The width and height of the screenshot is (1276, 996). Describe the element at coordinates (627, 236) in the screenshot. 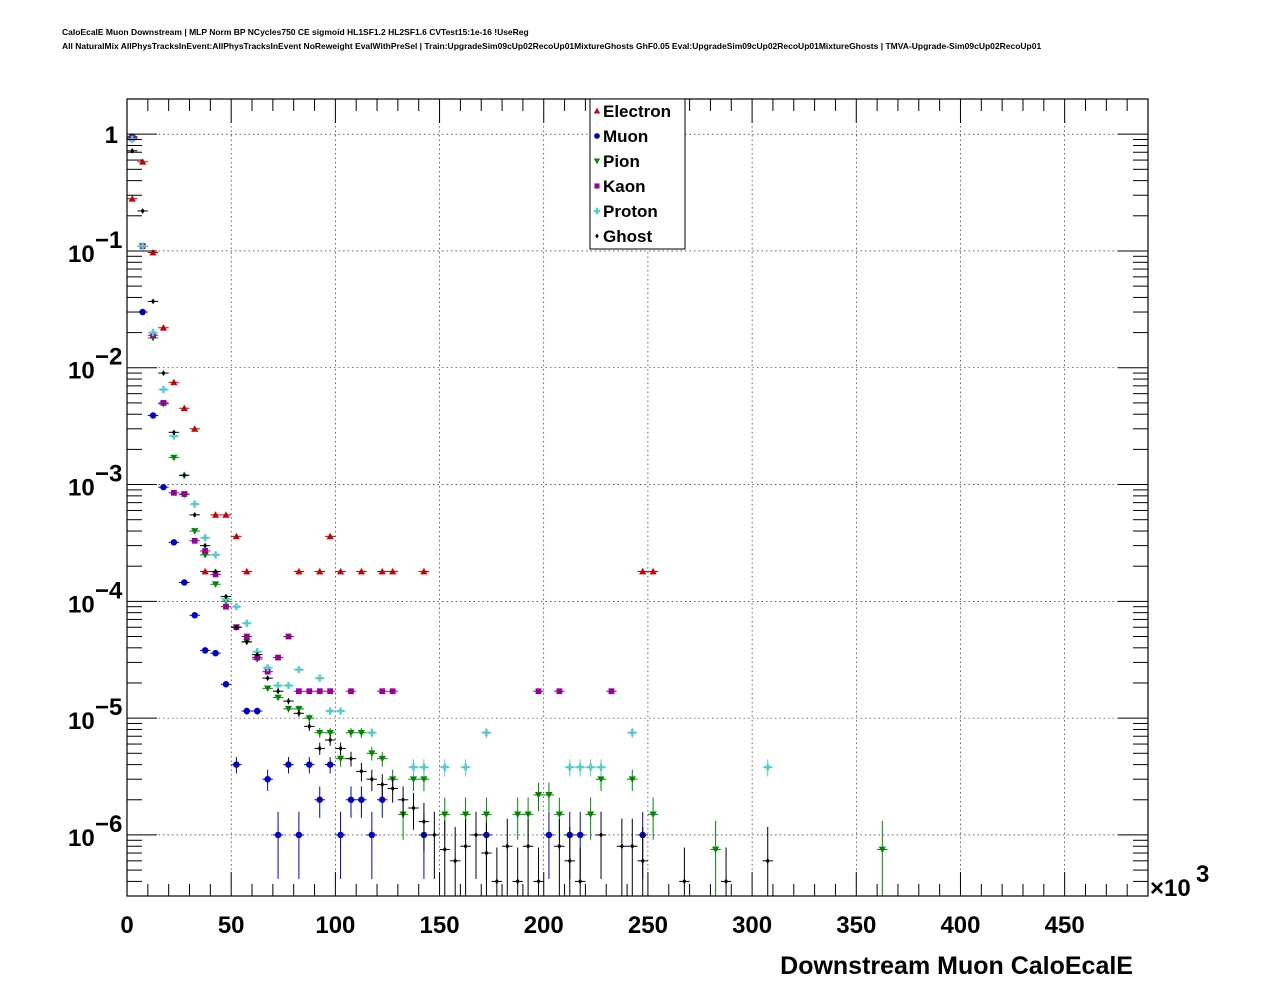

I see `legend-label-ghost: Ghost` at that location.